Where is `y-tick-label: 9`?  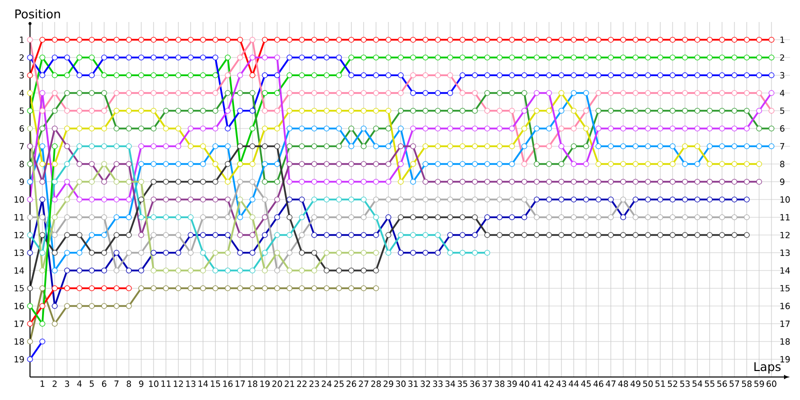 y-tick-label: 9 is located at coordinates (22, 181).